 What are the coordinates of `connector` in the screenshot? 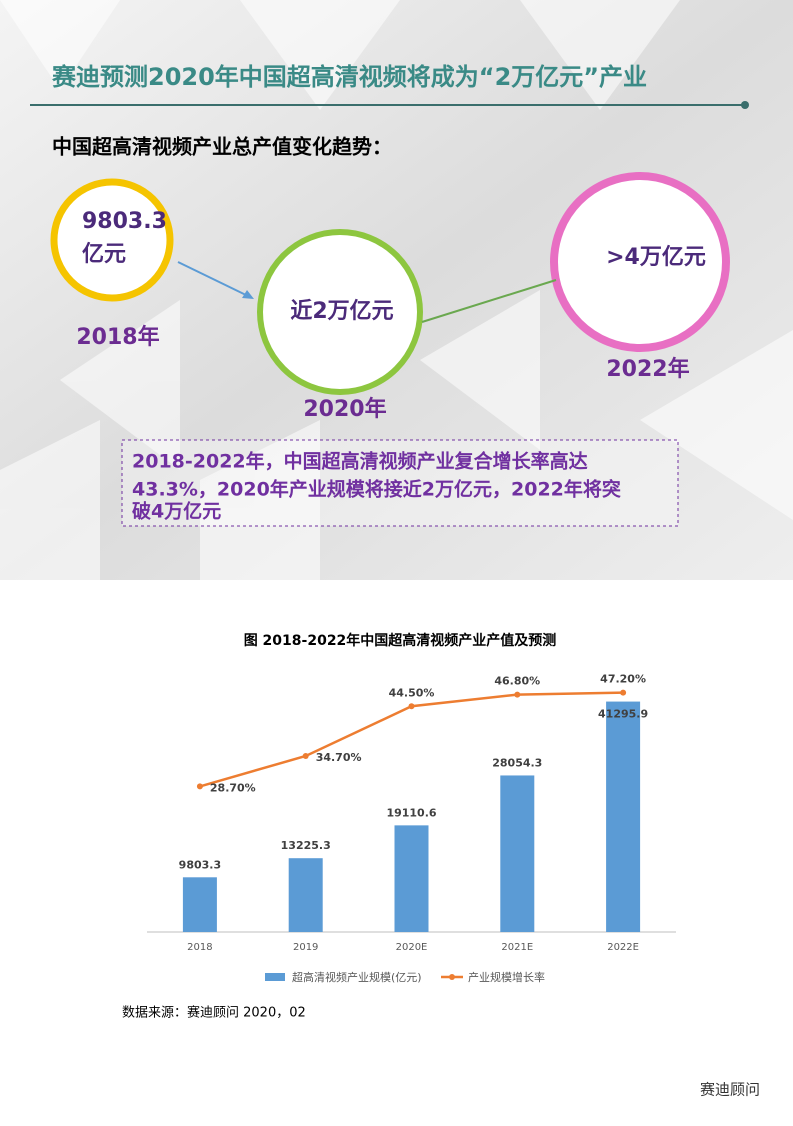 It's located at (489, 301).